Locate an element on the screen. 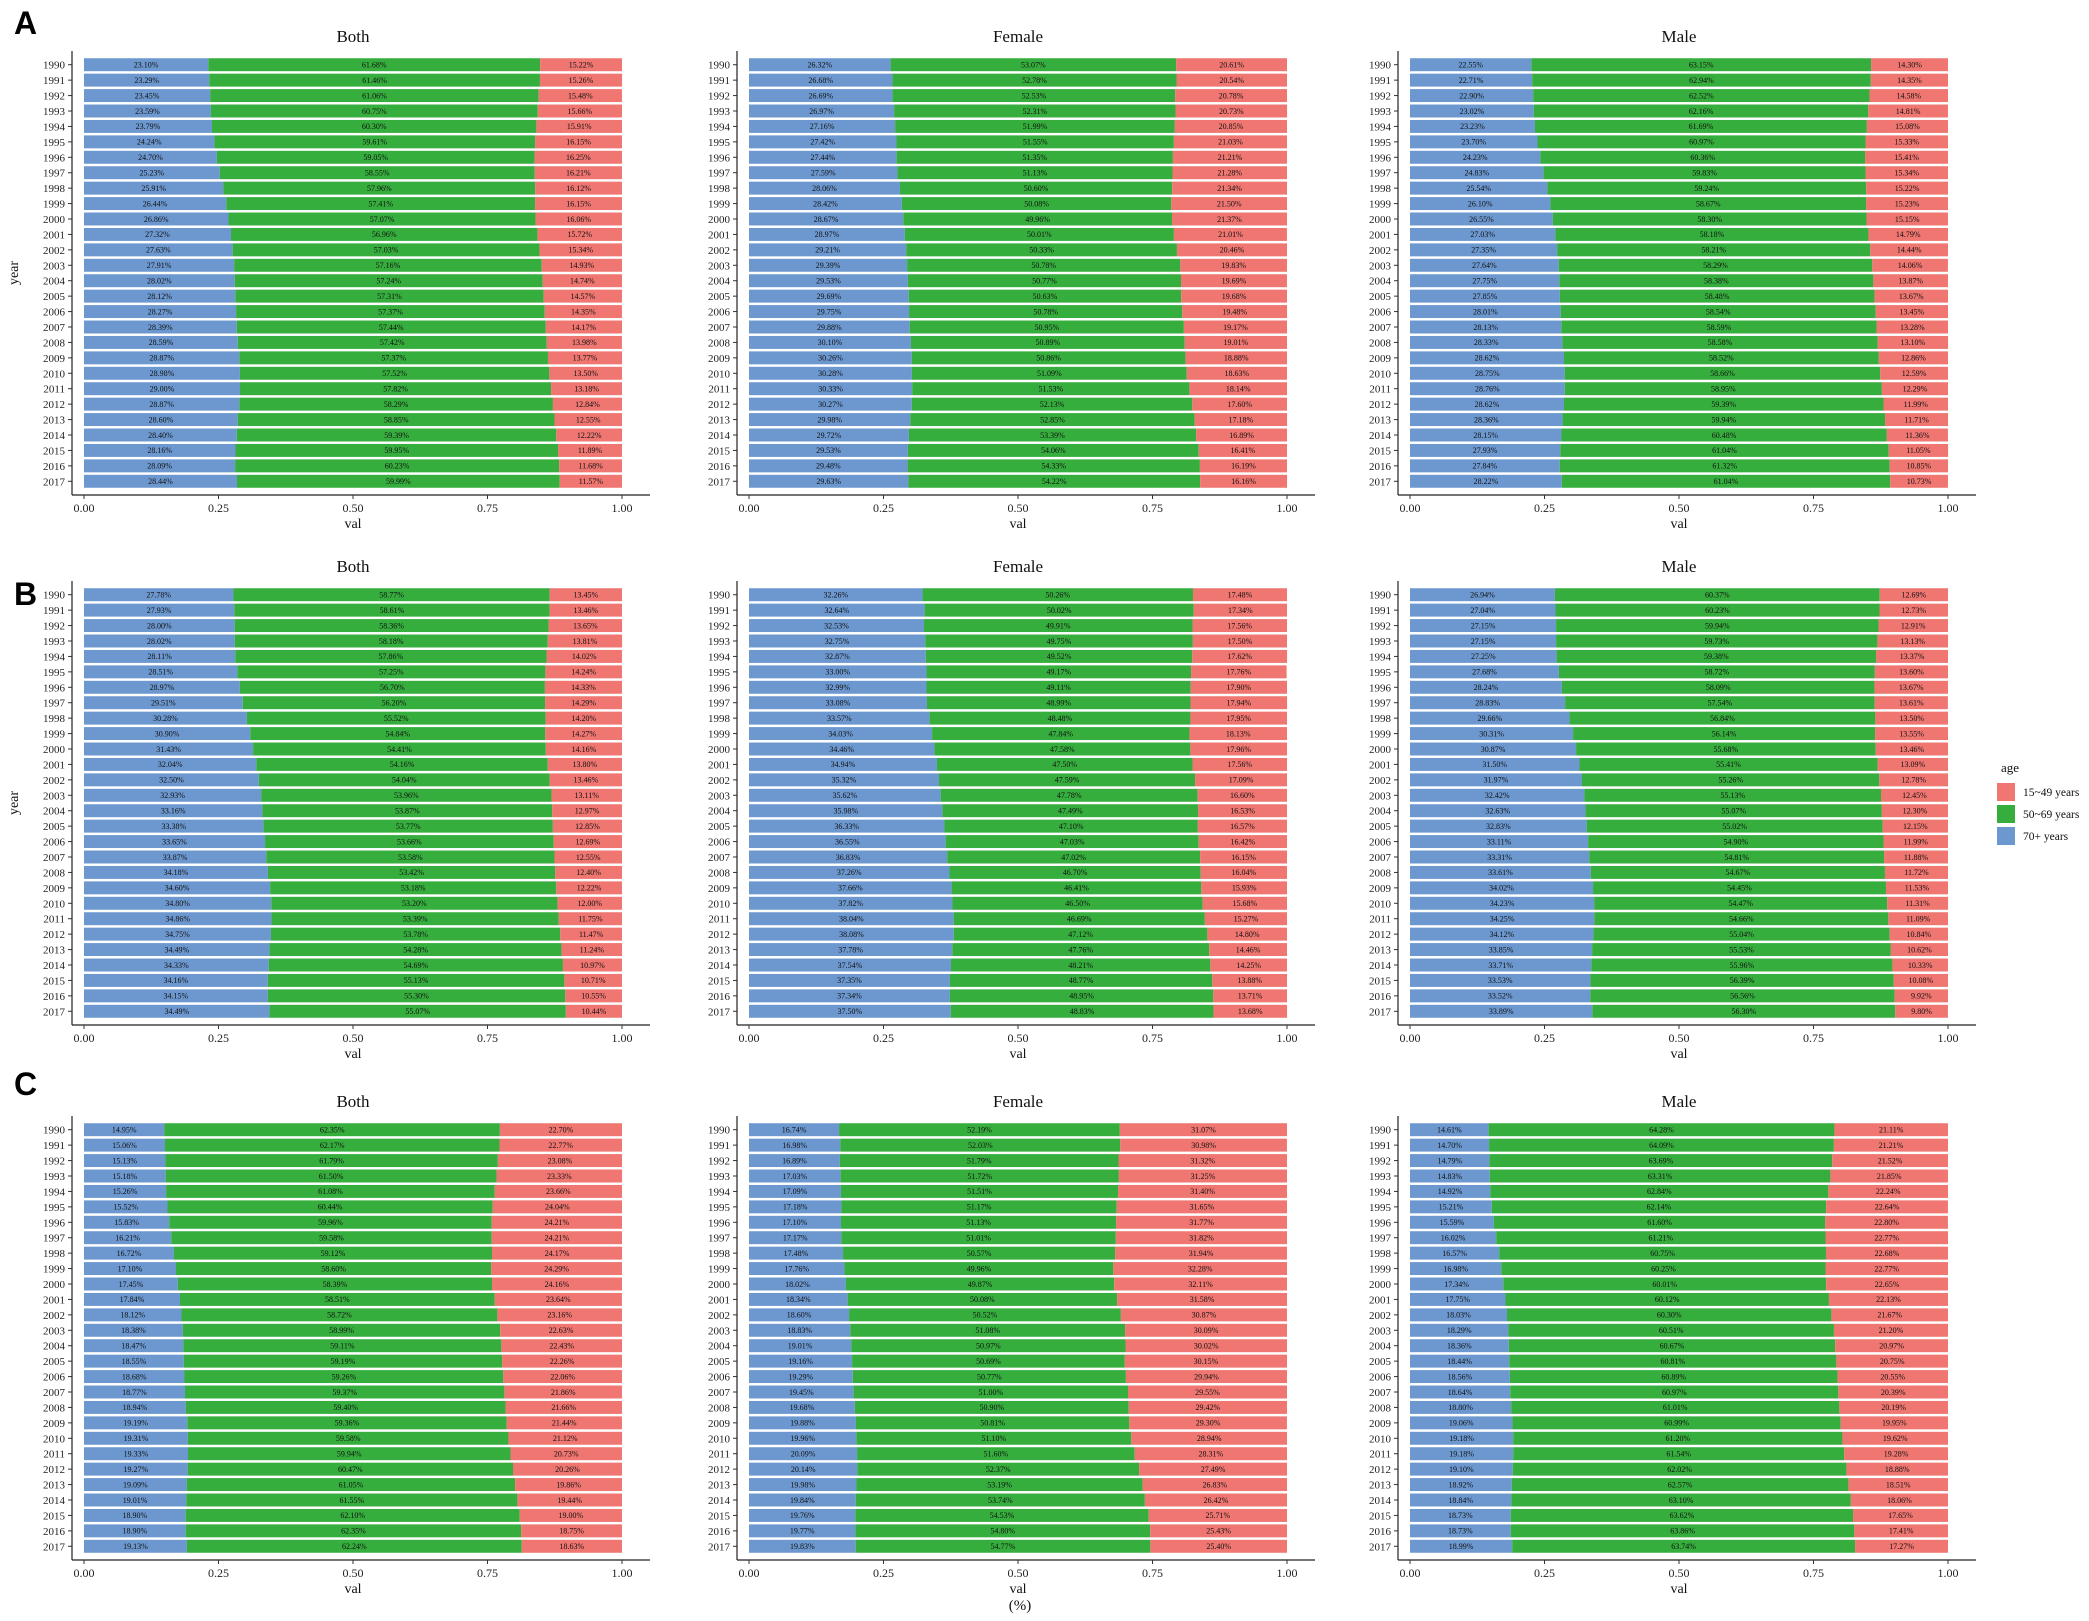 The width and height of the screenshot is (2089, 1621). bar-seg-50-69-2007 is located at coordinates (991, 1392).